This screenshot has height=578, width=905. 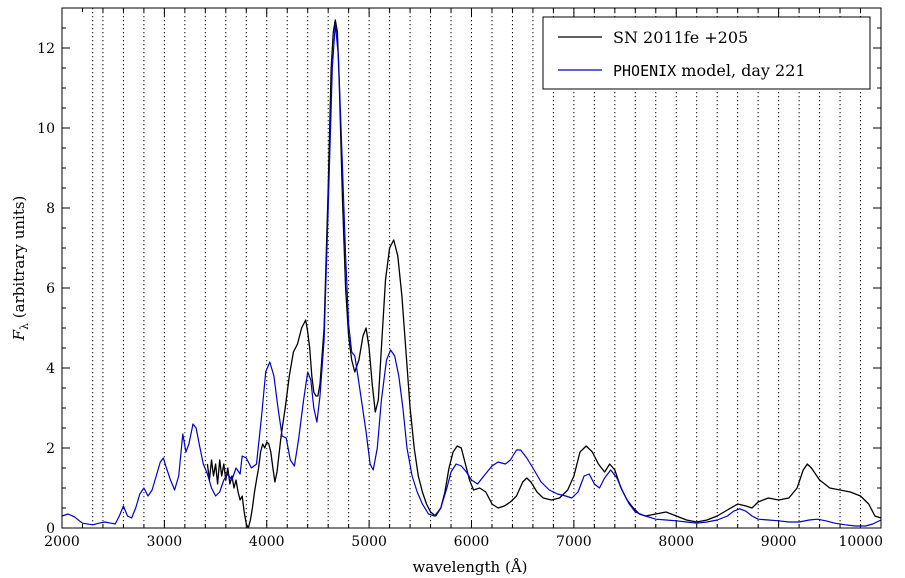 What do you see at coordinates (50, 369) in the screenshot?
I see `y-tick-label: 4` at bounding box center [50, 369].